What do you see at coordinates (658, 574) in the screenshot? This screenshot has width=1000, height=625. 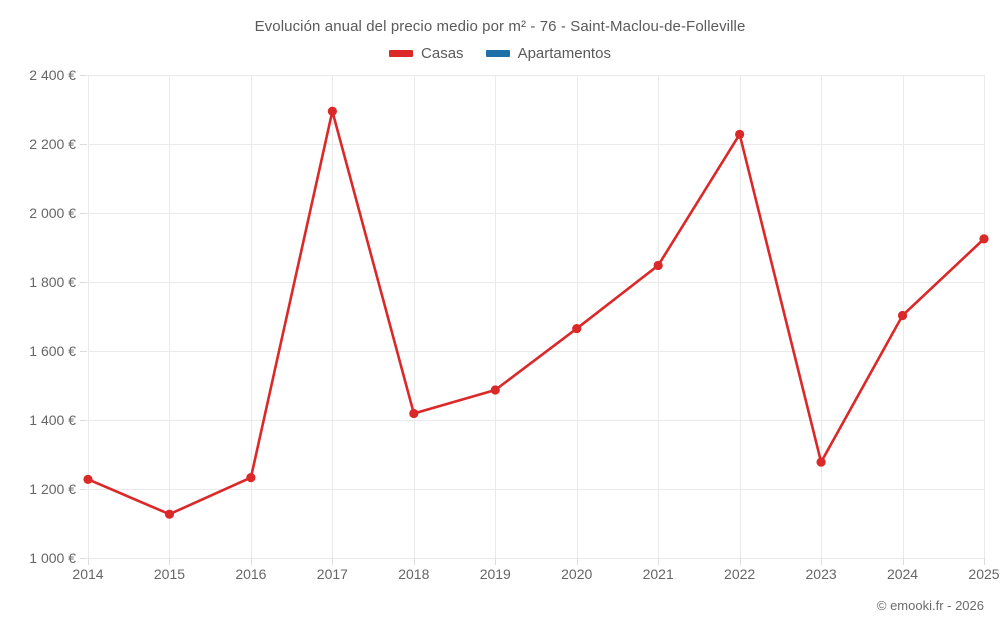 I see `x-axis-label: 2021` at bounding box center [658, 574].